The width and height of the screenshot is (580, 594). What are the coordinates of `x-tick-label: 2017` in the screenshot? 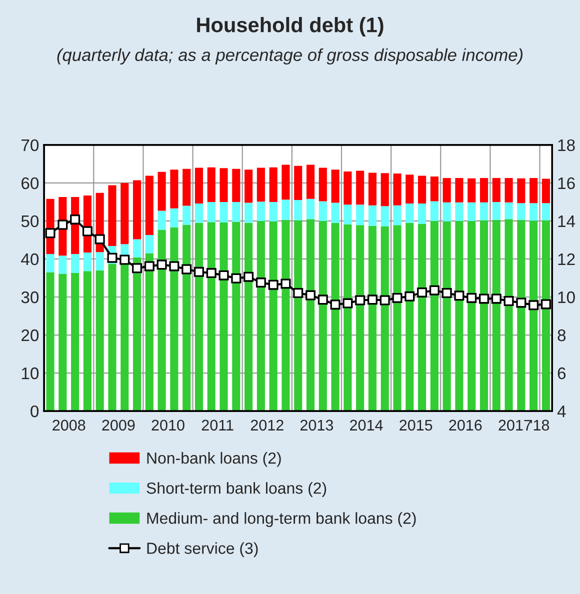 It's located at (515, 425).